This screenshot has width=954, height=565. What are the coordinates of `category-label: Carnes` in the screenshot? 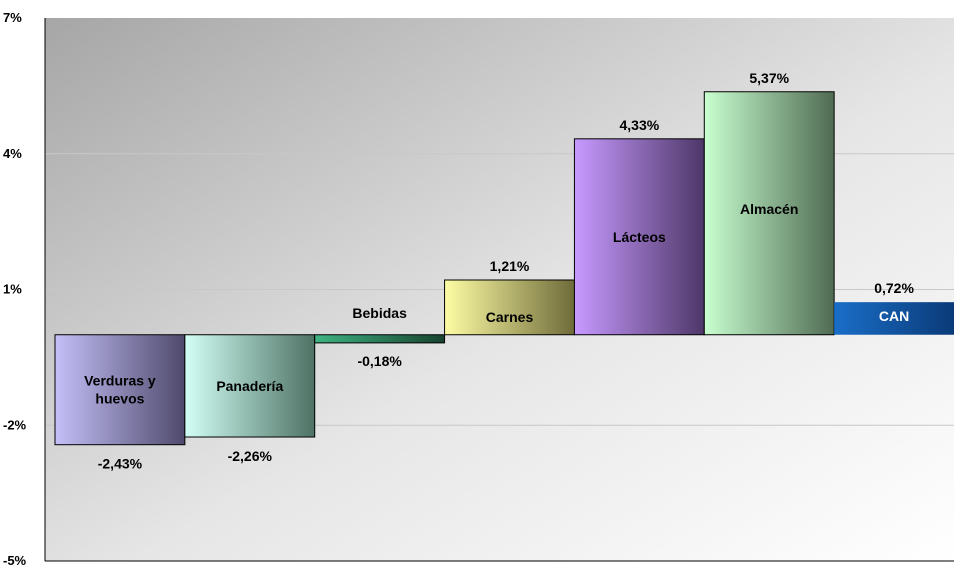 It's located at (510, 317).